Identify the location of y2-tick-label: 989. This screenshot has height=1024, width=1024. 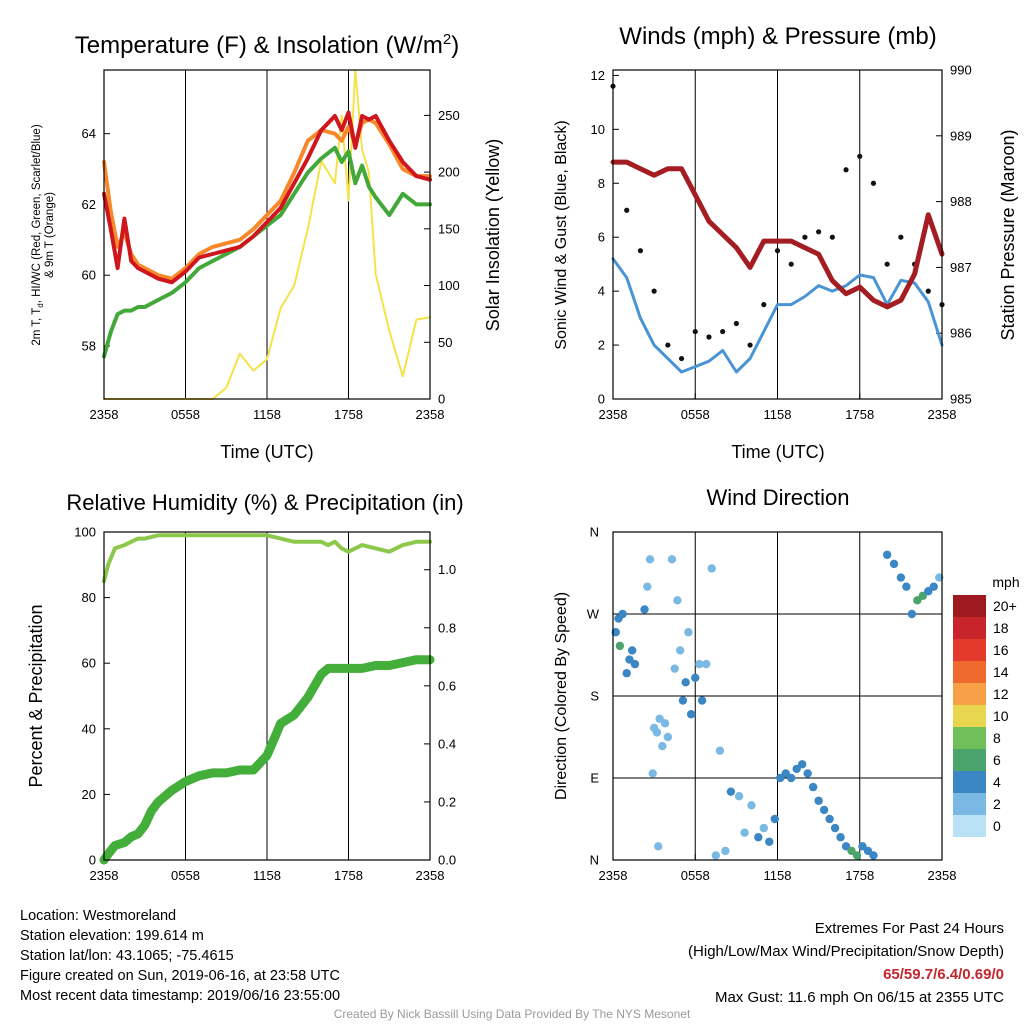
(961, 135).